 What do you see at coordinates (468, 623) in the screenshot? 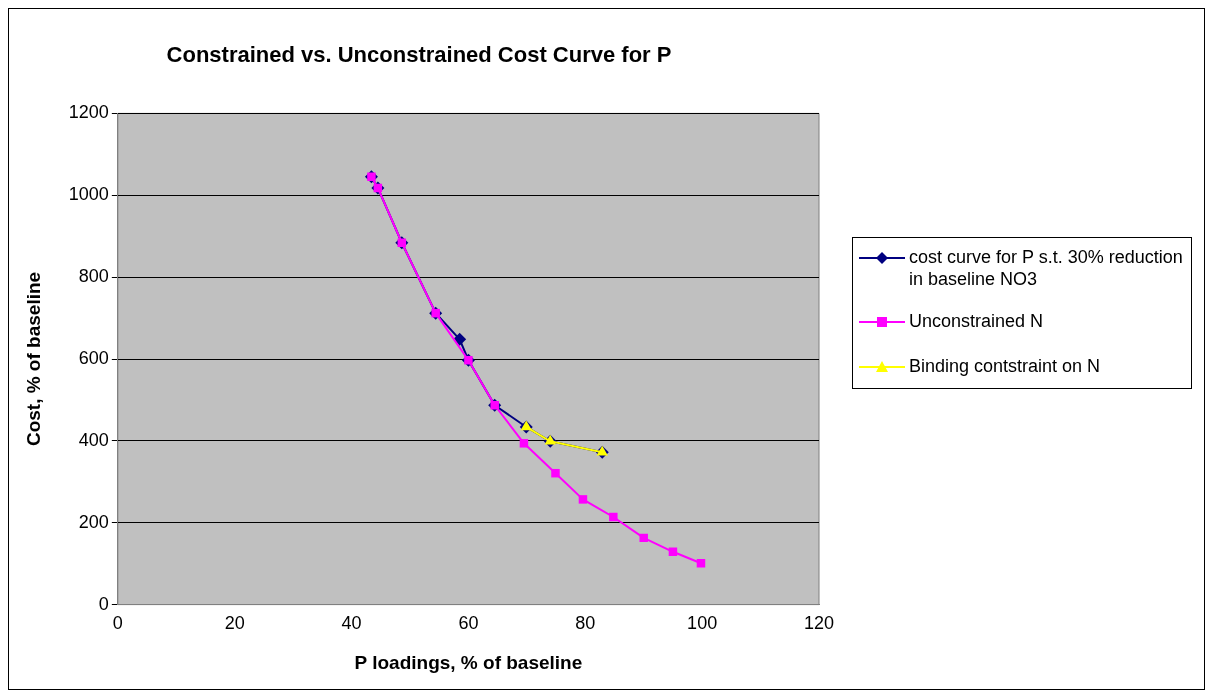
I see `x-tick-label: 60` at bounding box center [468, 623].